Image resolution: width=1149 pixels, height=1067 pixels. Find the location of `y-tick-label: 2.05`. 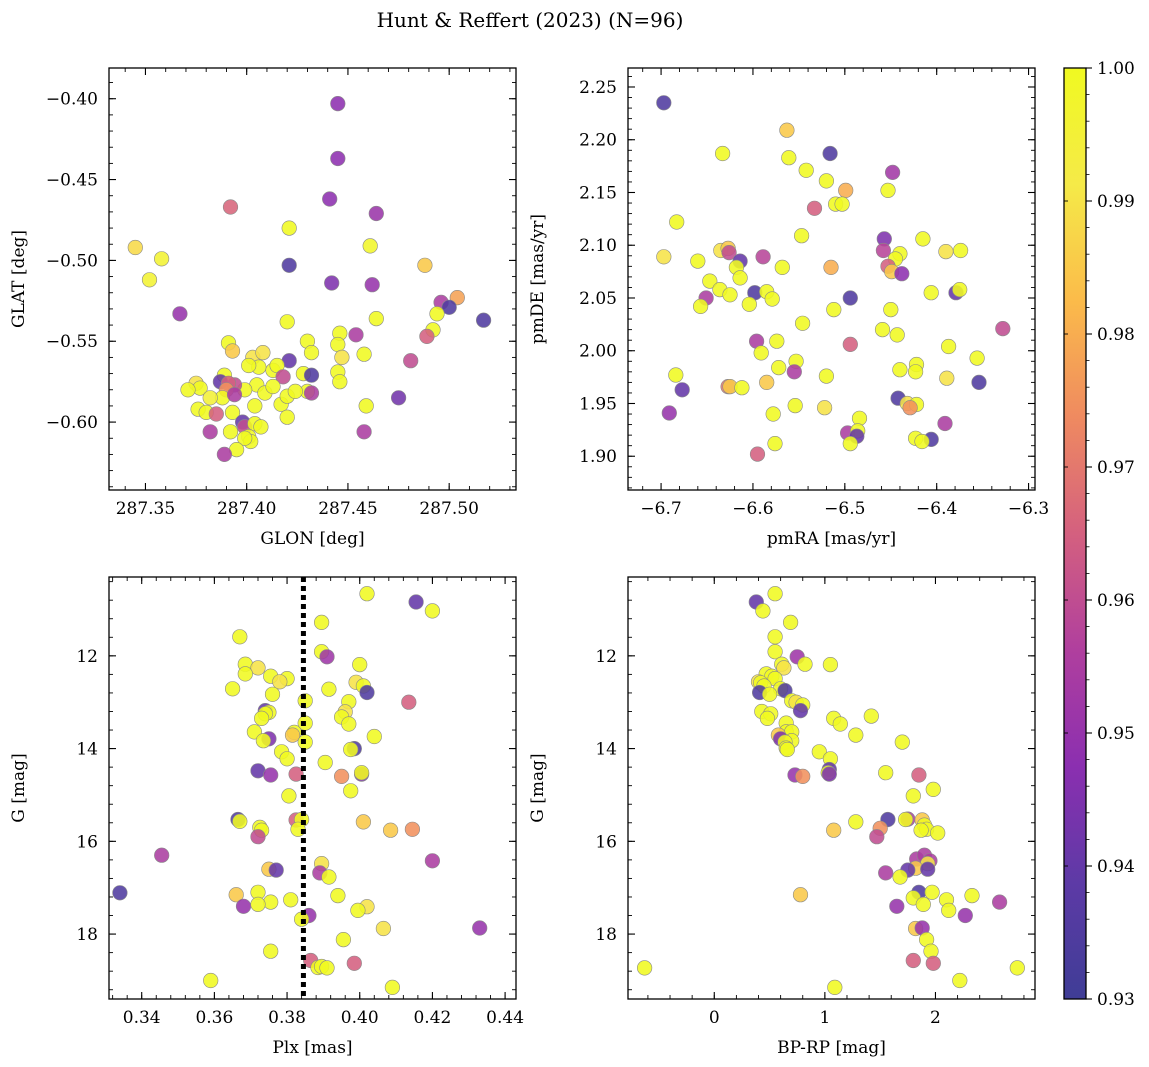

y-tick-label: 2.05 is located at coordinates (598, 299).